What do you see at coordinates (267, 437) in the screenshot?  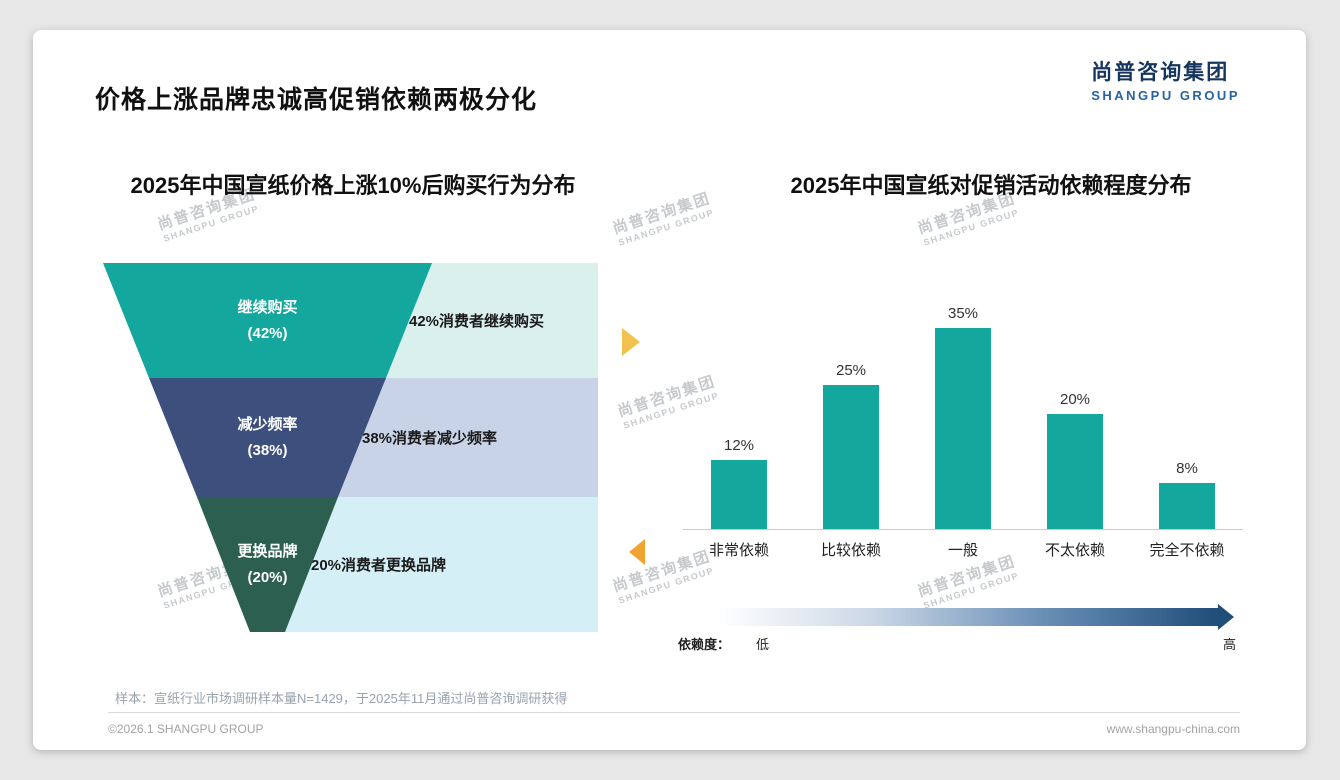 I see `funnel-segment-label: 减少频率 (38%)` at bounding box center [267, 437].